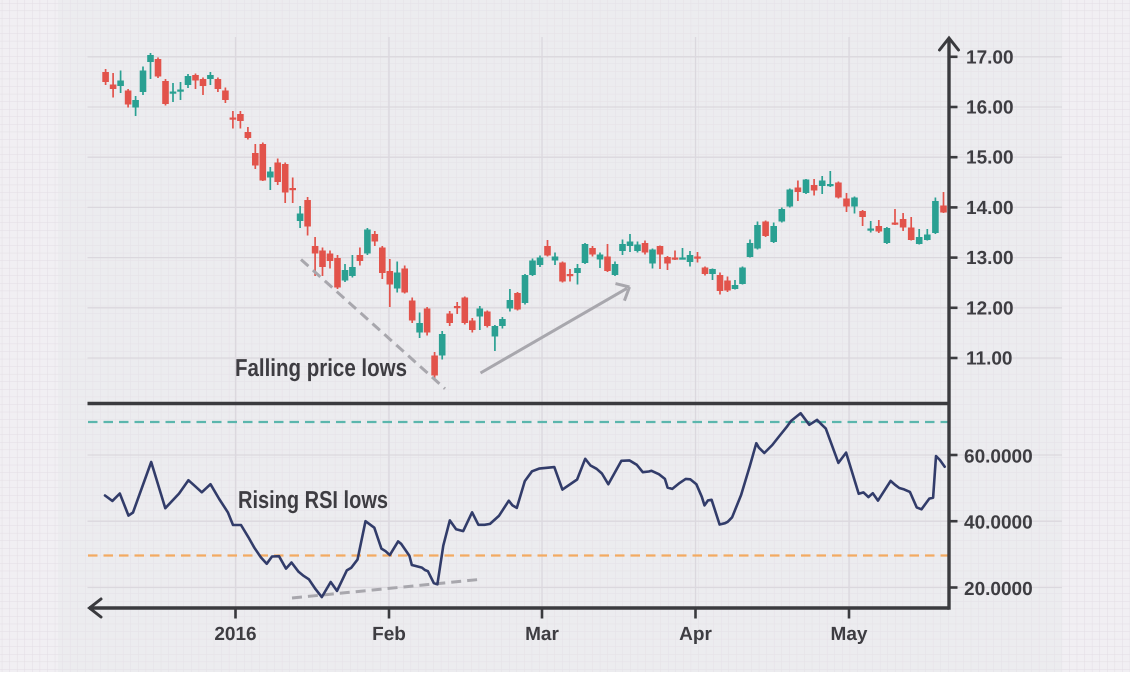 The height and width of the screenshot is (677, 1130). What do you see at coordinates (998, 523) in the screenshot?
I see `svg-text: 40.0000` at bounding box center [998, 523].